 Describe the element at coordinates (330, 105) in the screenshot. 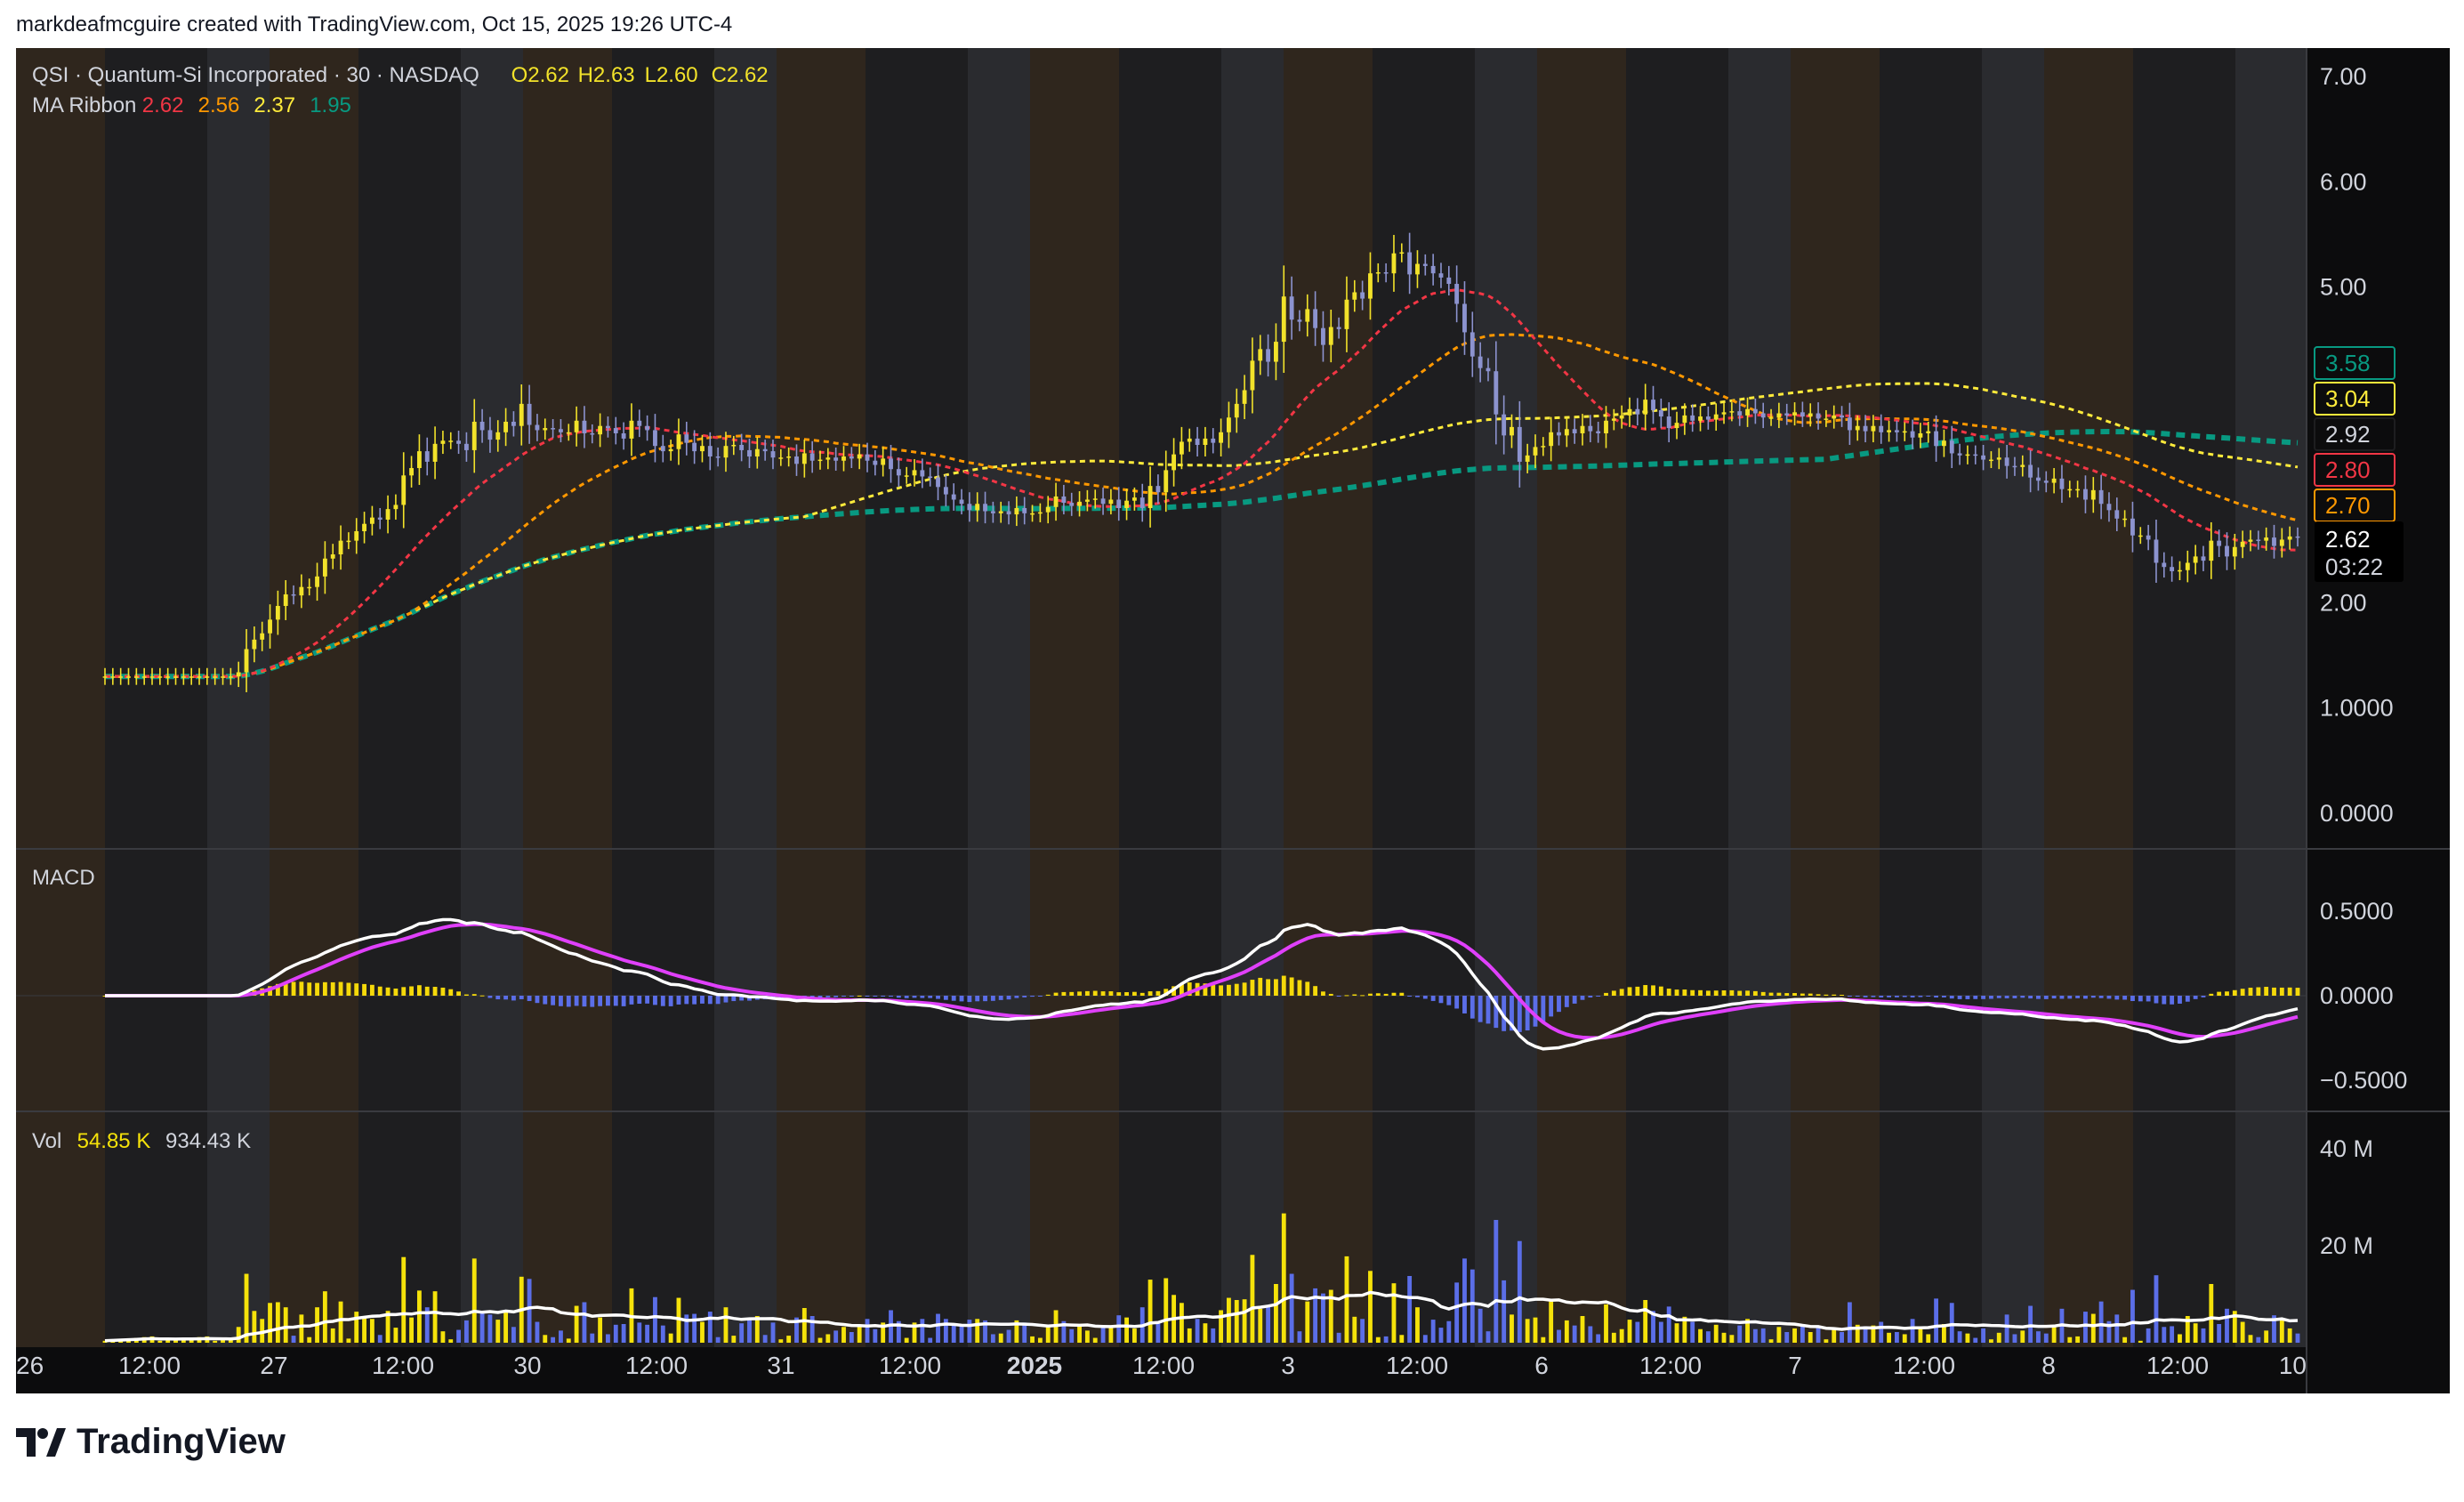

I see `legend-ma-ribbon-value: 1.95` at that location.